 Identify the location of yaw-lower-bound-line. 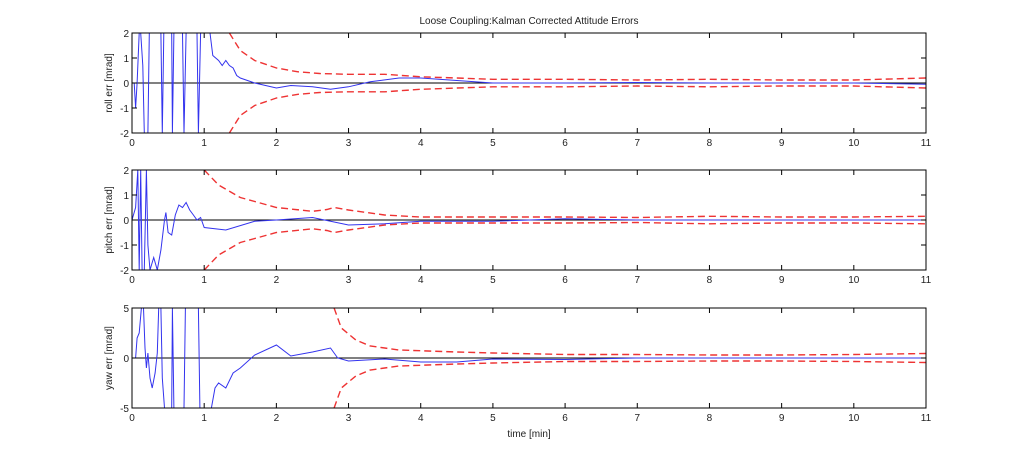
(630, 384).